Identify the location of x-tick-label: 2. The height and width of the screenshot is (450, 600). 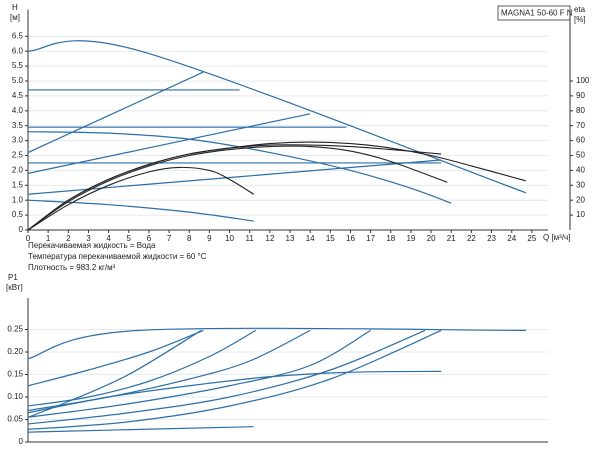
(68, 238).